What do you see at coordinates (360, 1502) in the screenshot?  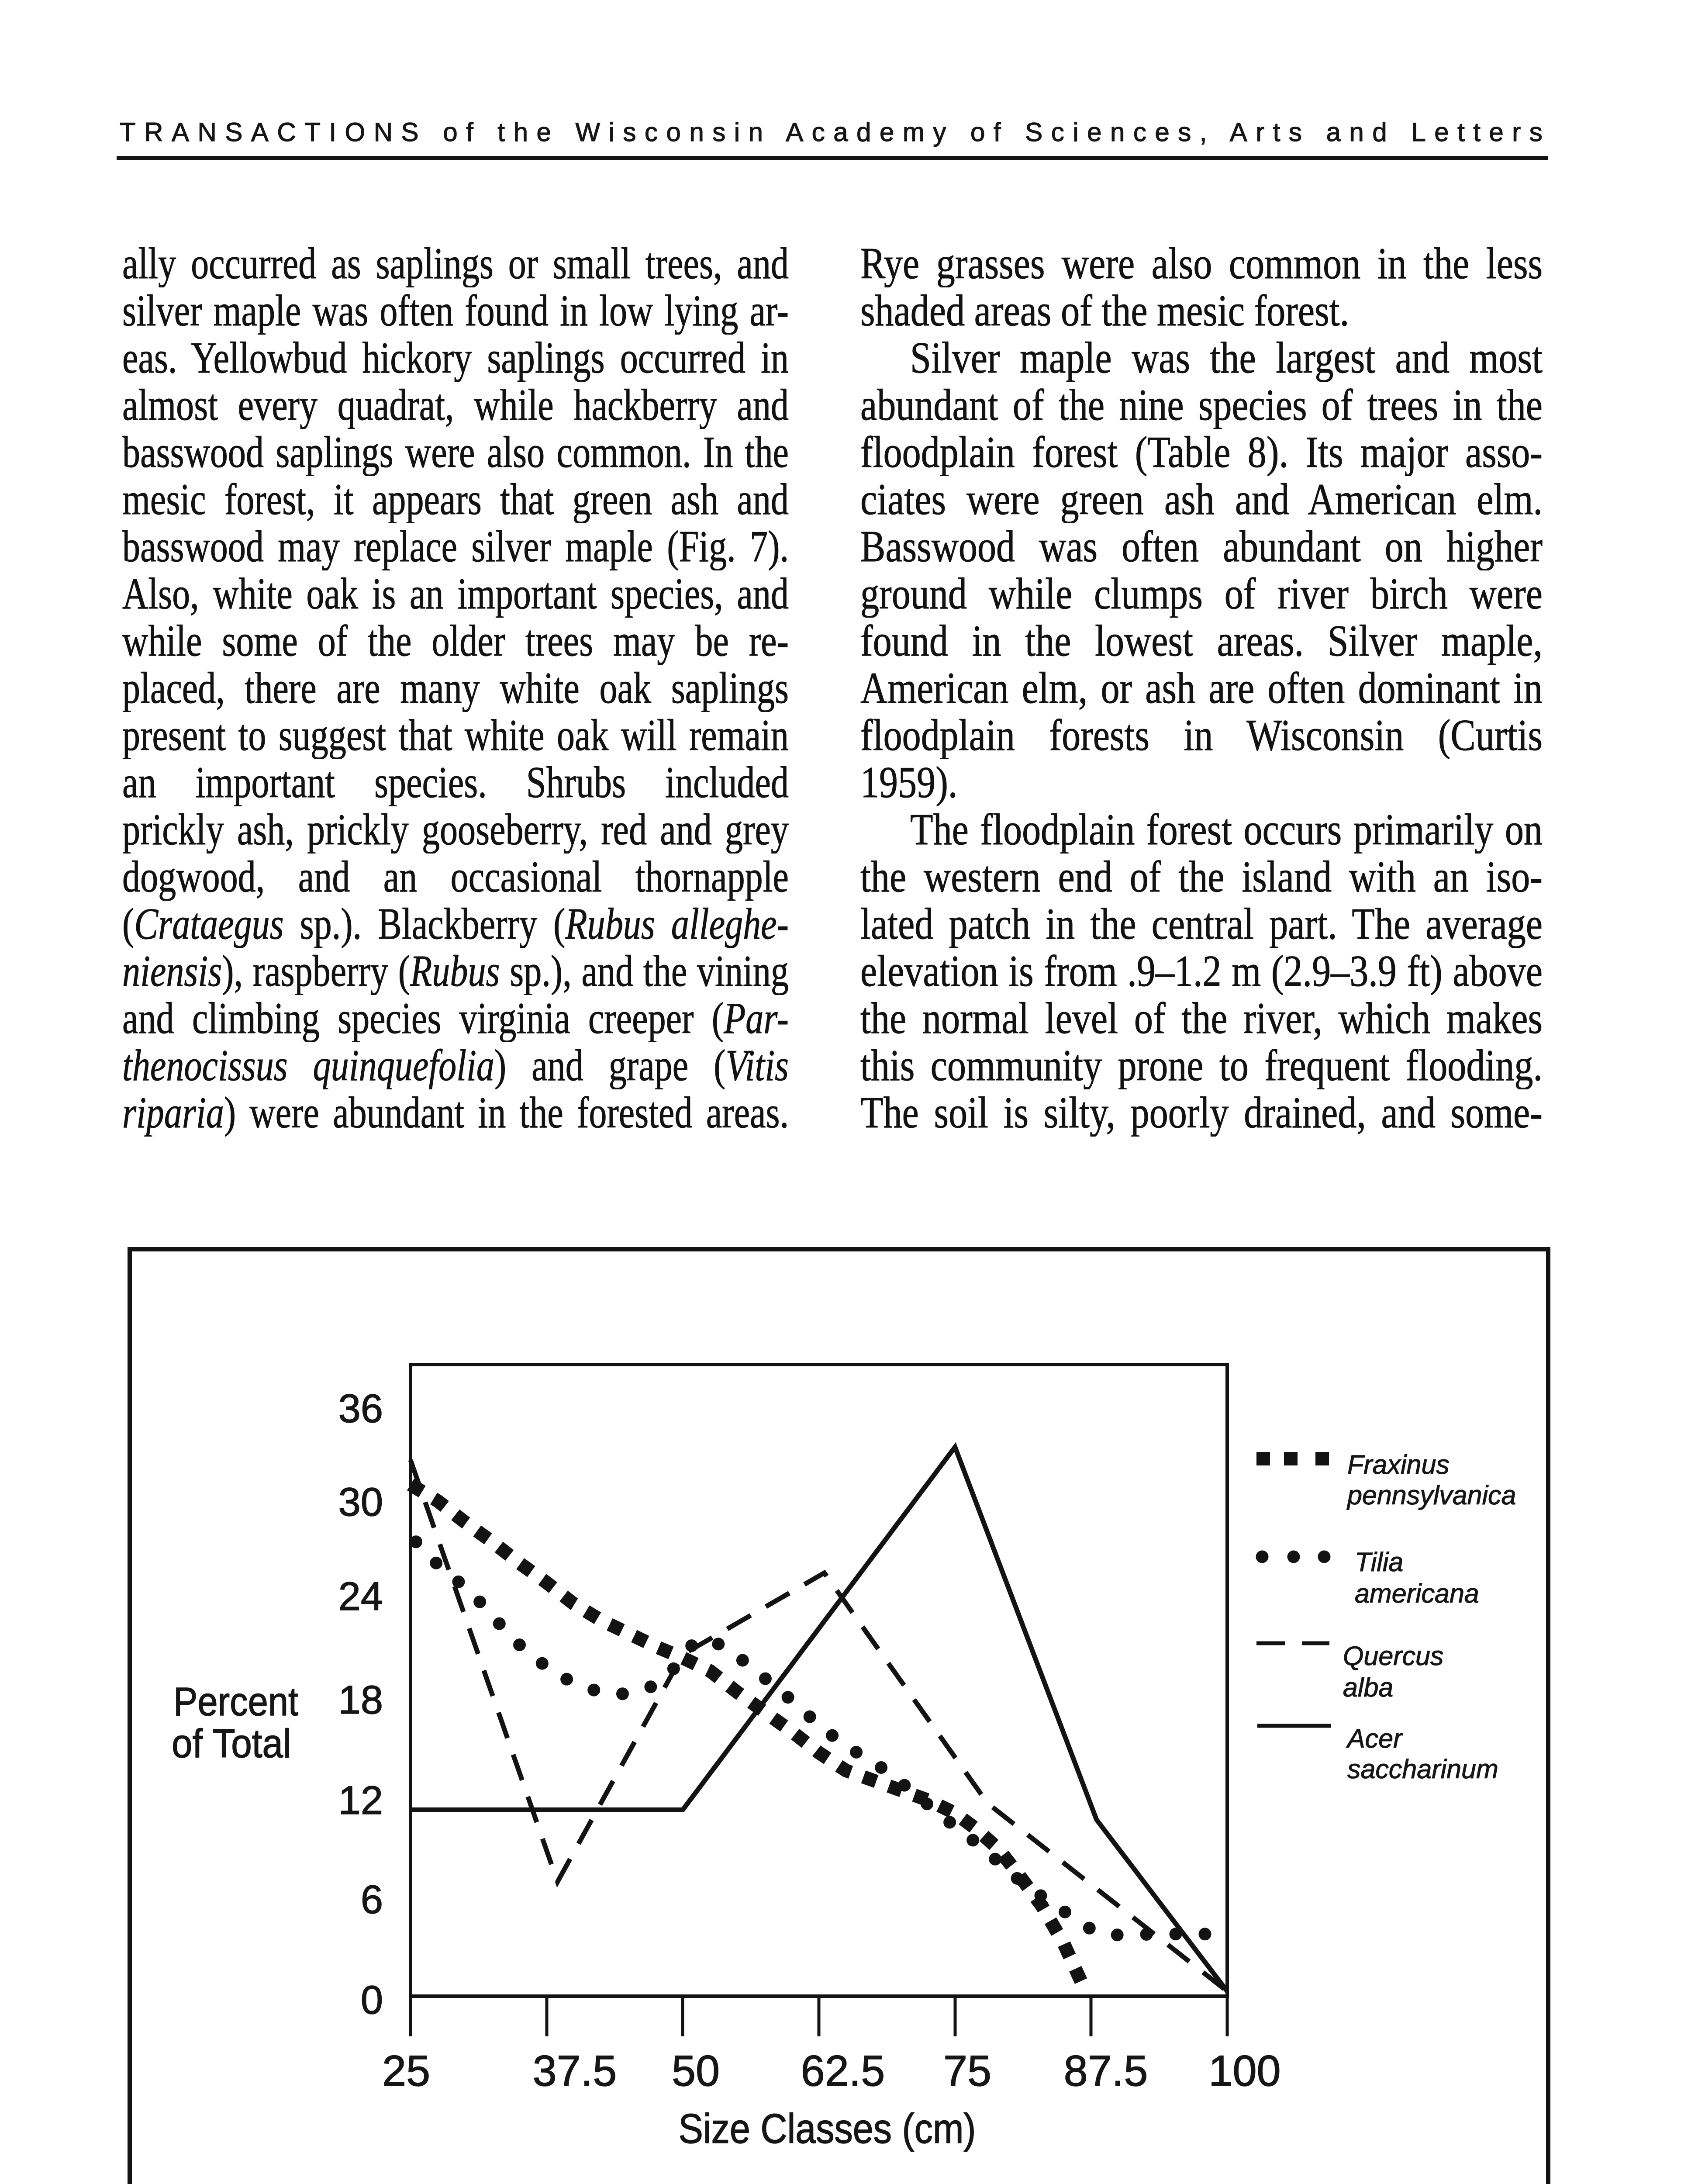 I see `svg-text: 30` at bounding box center [360, 1502].